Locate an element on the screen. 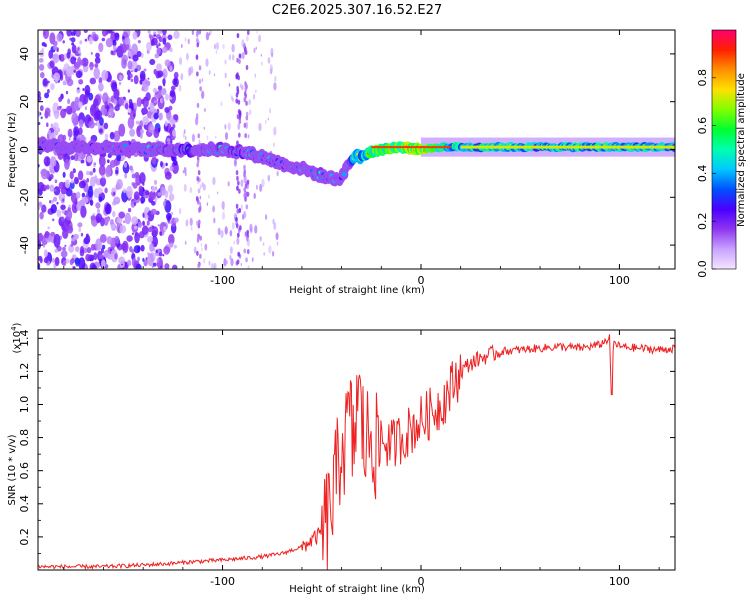 The image size is (750, 600). colorbar-tick-label: 0.2 is located at coordinates (702, 221).